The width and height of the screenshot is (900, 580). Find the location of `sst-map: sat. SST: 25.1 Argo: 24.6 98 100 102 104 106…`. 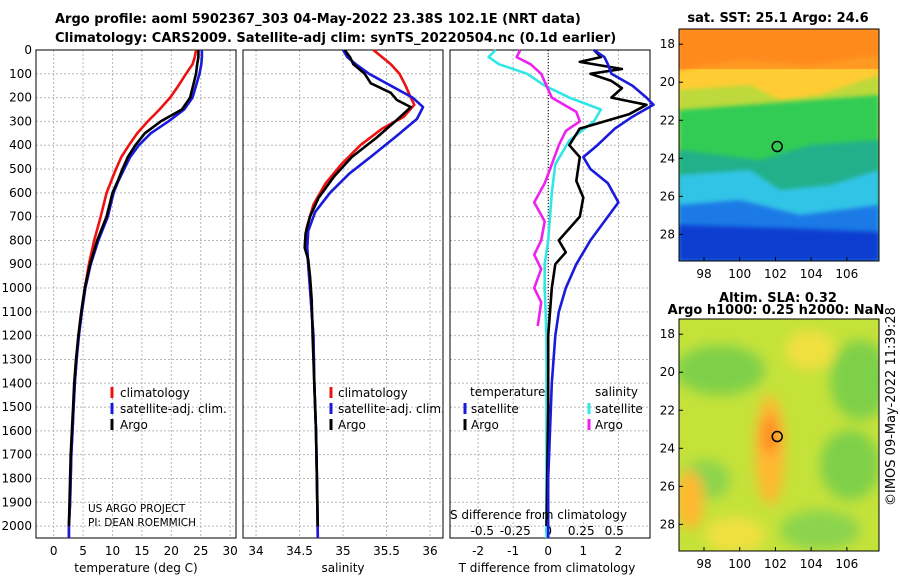

sst-map: sat. SST: 25.1 Argo: 24.6 98 100 102 104 106… is located at coordinates (770, 146).